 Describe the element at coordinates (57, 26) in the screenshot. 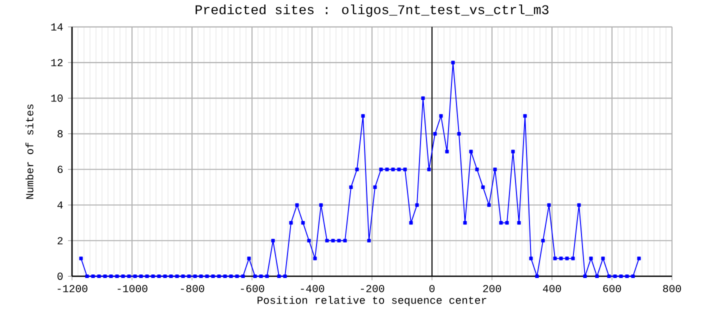

I see `y-tick-label: 14` at that location.